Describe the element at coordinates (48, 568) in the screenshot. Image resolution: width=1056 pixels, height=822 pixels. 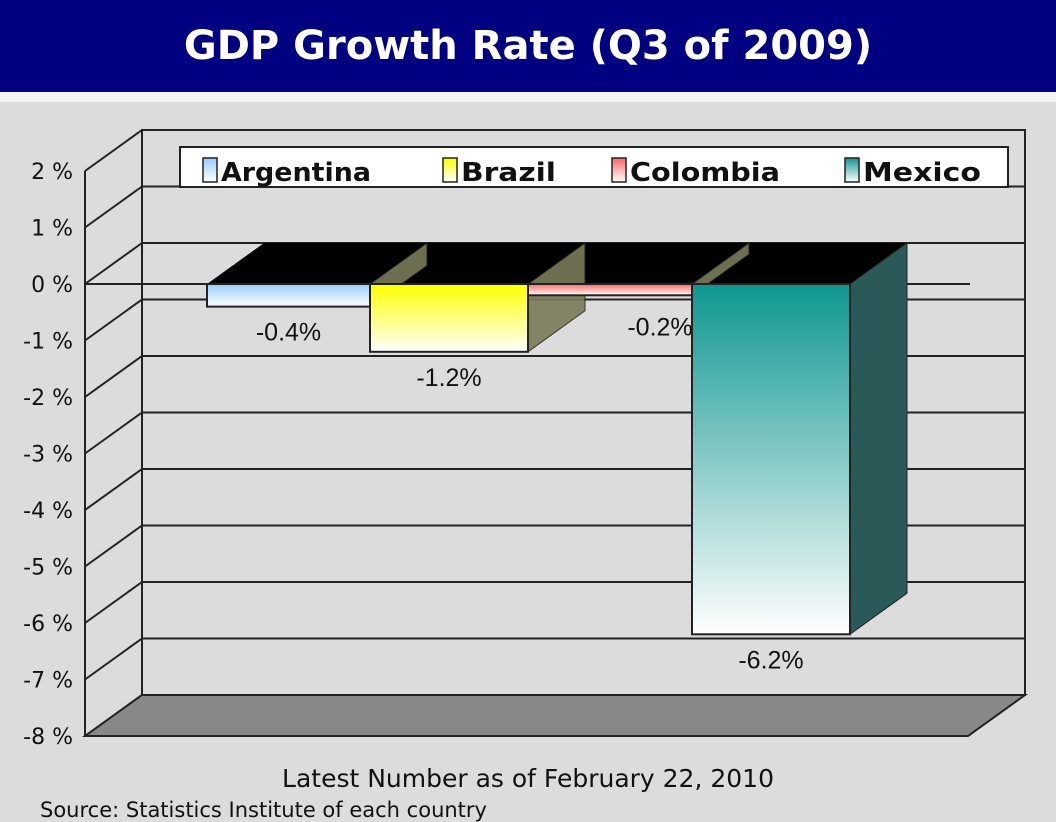
I see `y-tick-label: -5 %` at that location.